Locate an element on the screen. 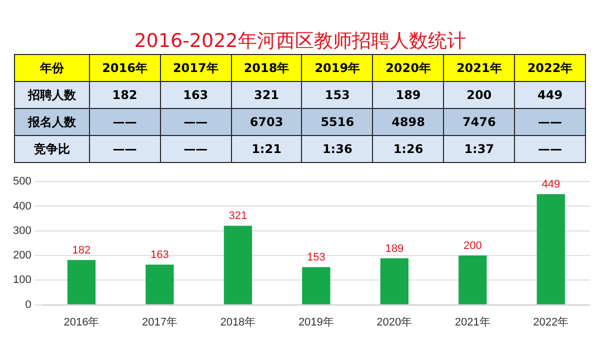  data-label: 449 is located at coordinates (551, 184).